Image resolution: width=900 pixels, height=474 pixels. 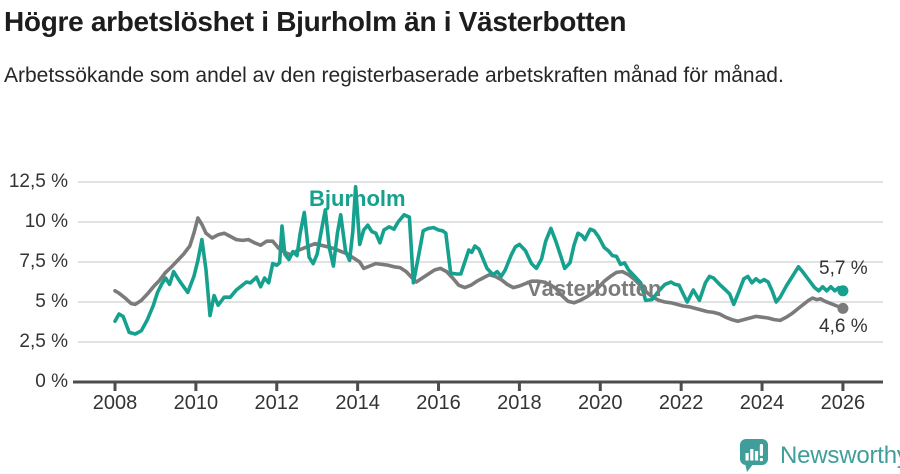 I want to click on y-tick-label: 12,5 %, so click(x=38, y=181).